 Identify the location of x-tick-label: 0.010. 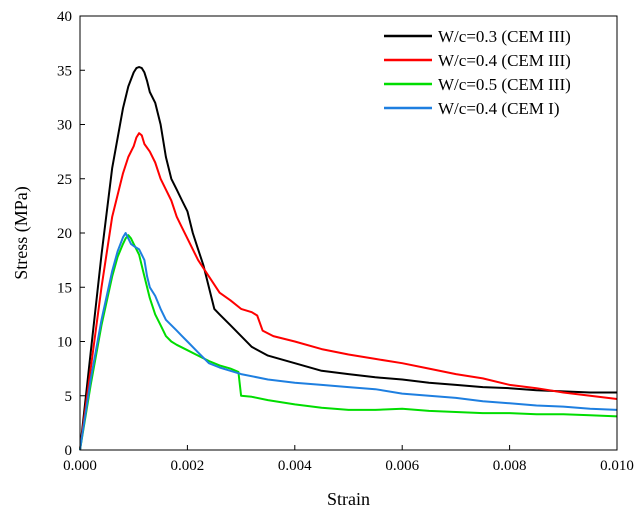
(617, 466).